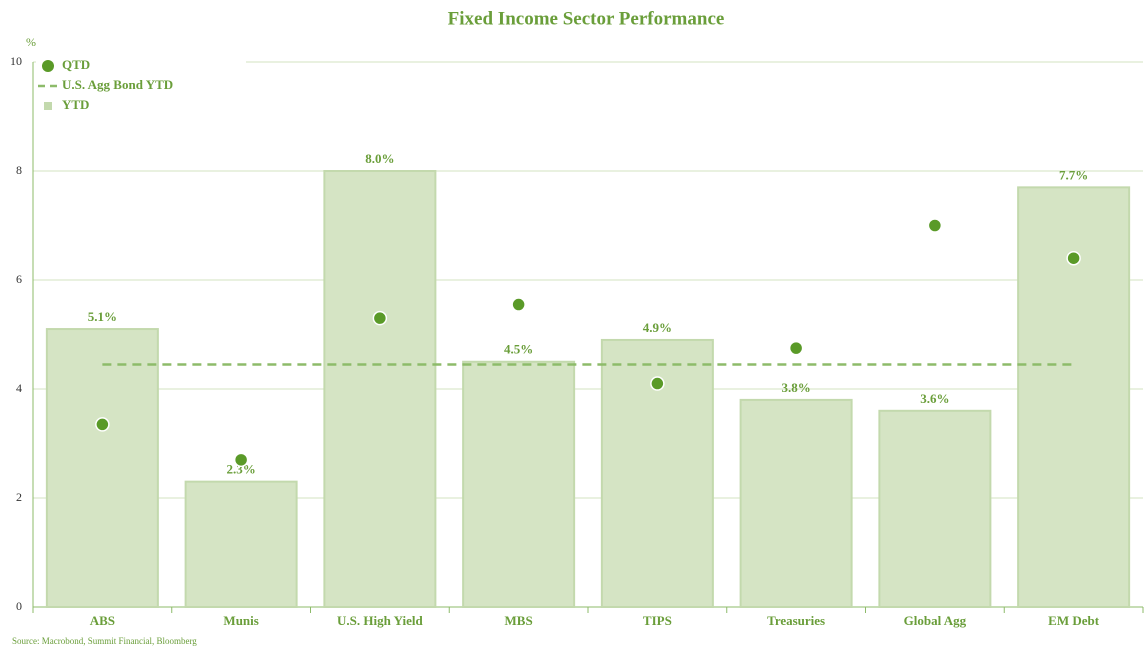 This screenshot has height=646, width=1144. What do you see at coordinates (19, 170) in the screenshot?
I see `y-tick-label: 8` at bounding box center [19, 170].